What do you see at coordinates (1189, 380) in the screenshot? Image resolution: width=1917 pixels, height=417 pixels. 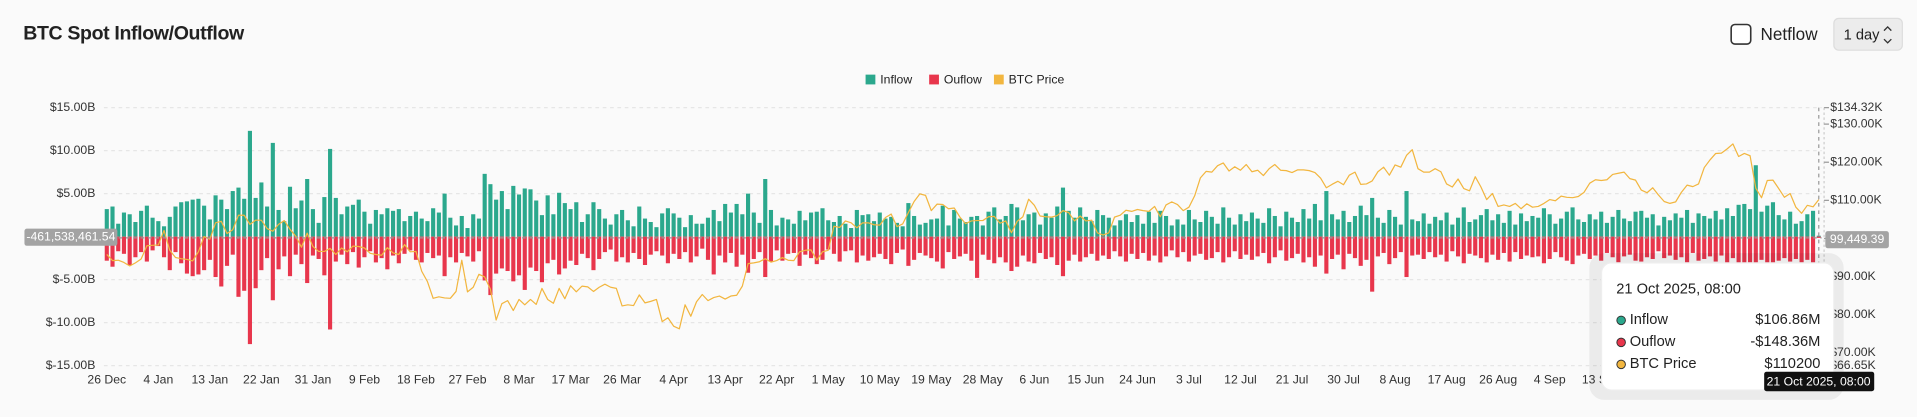 I see `x-tick-label: 3 Jul` at bounding box center [1189, 380].